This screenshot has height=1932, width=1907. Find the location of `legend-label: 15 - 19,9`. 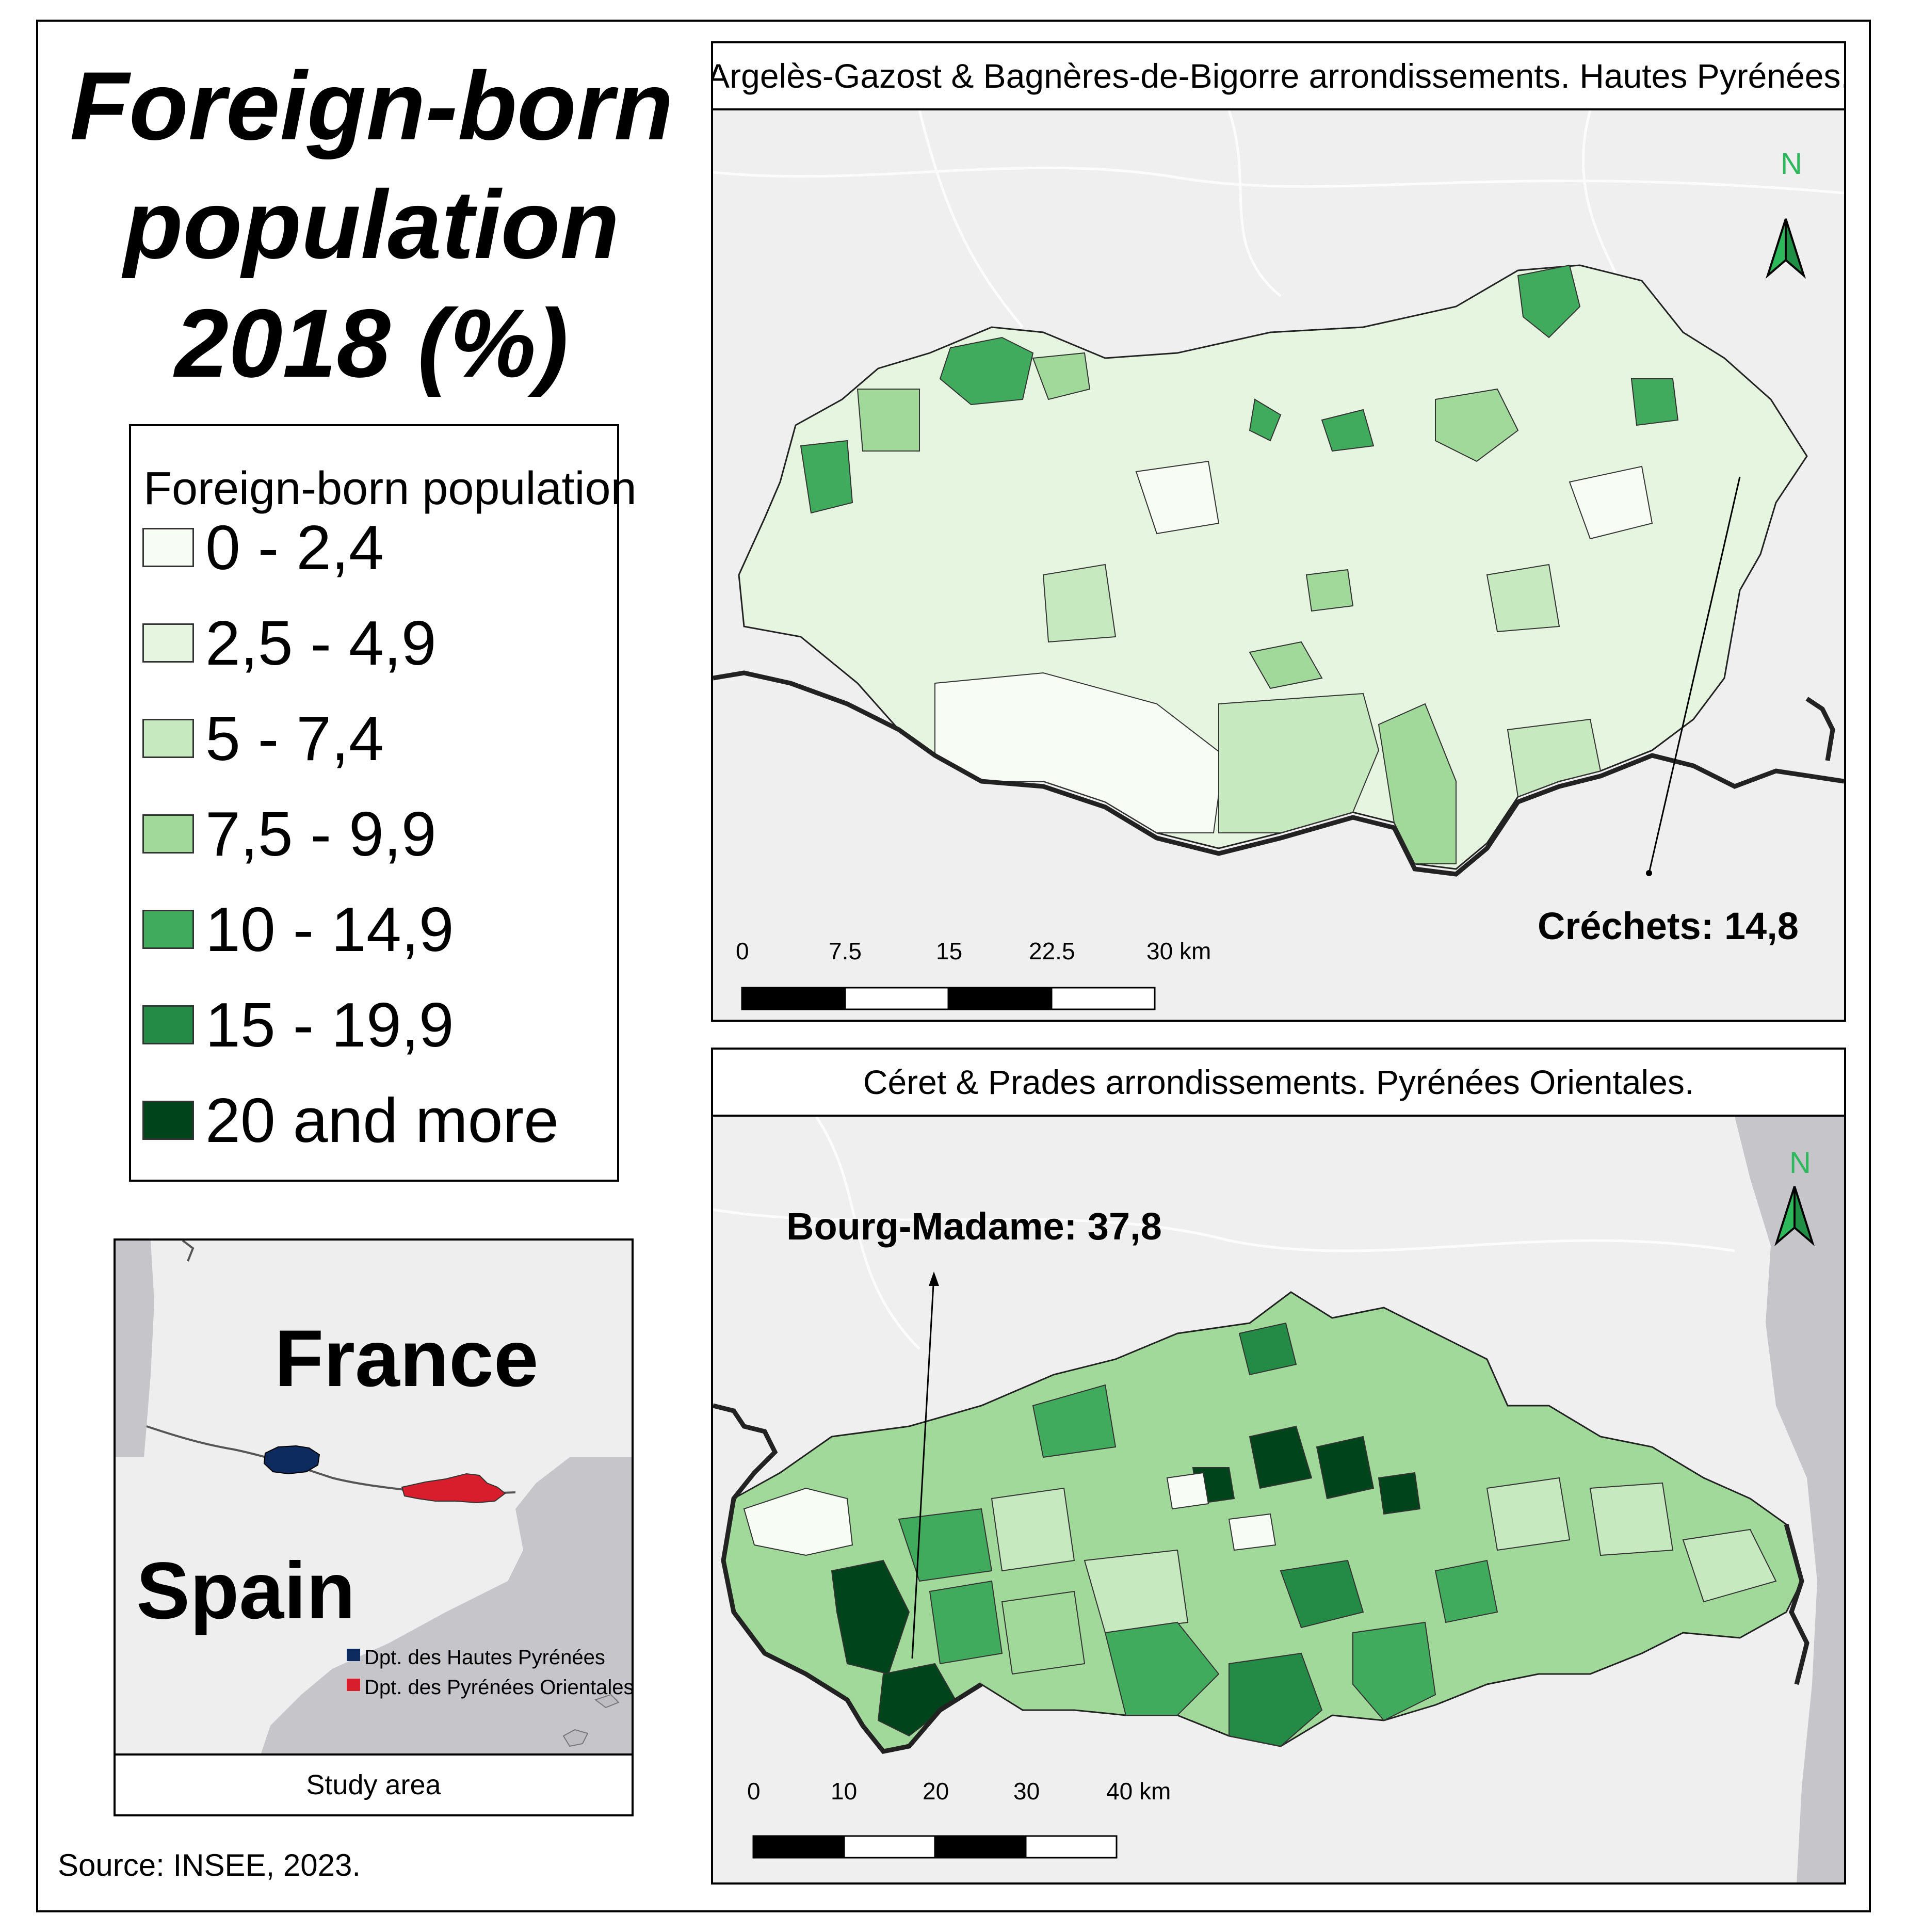

legend-label: 15 - 19,9 is located at coordinates (329, 1025).